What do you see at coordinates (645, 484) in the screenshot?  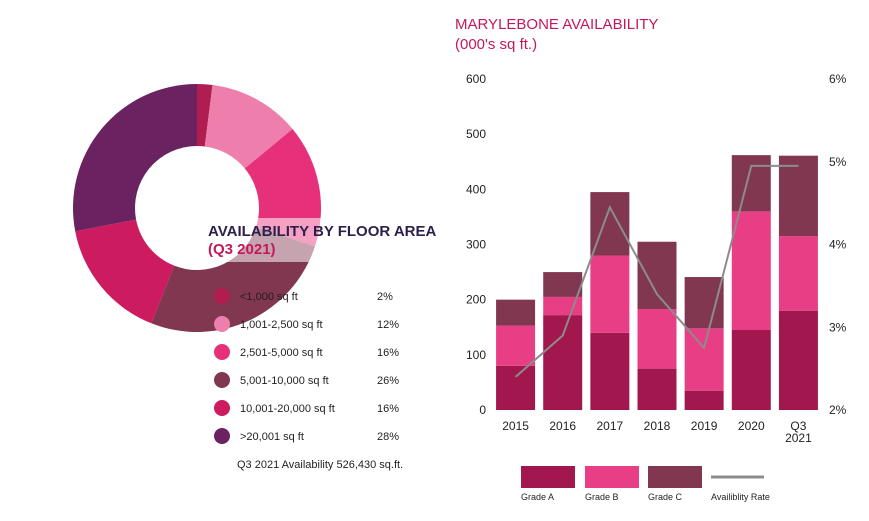 I see `bar-legend: Grade A Grade B Grade C Availiblity Rate` at bounding box center [645, 484].